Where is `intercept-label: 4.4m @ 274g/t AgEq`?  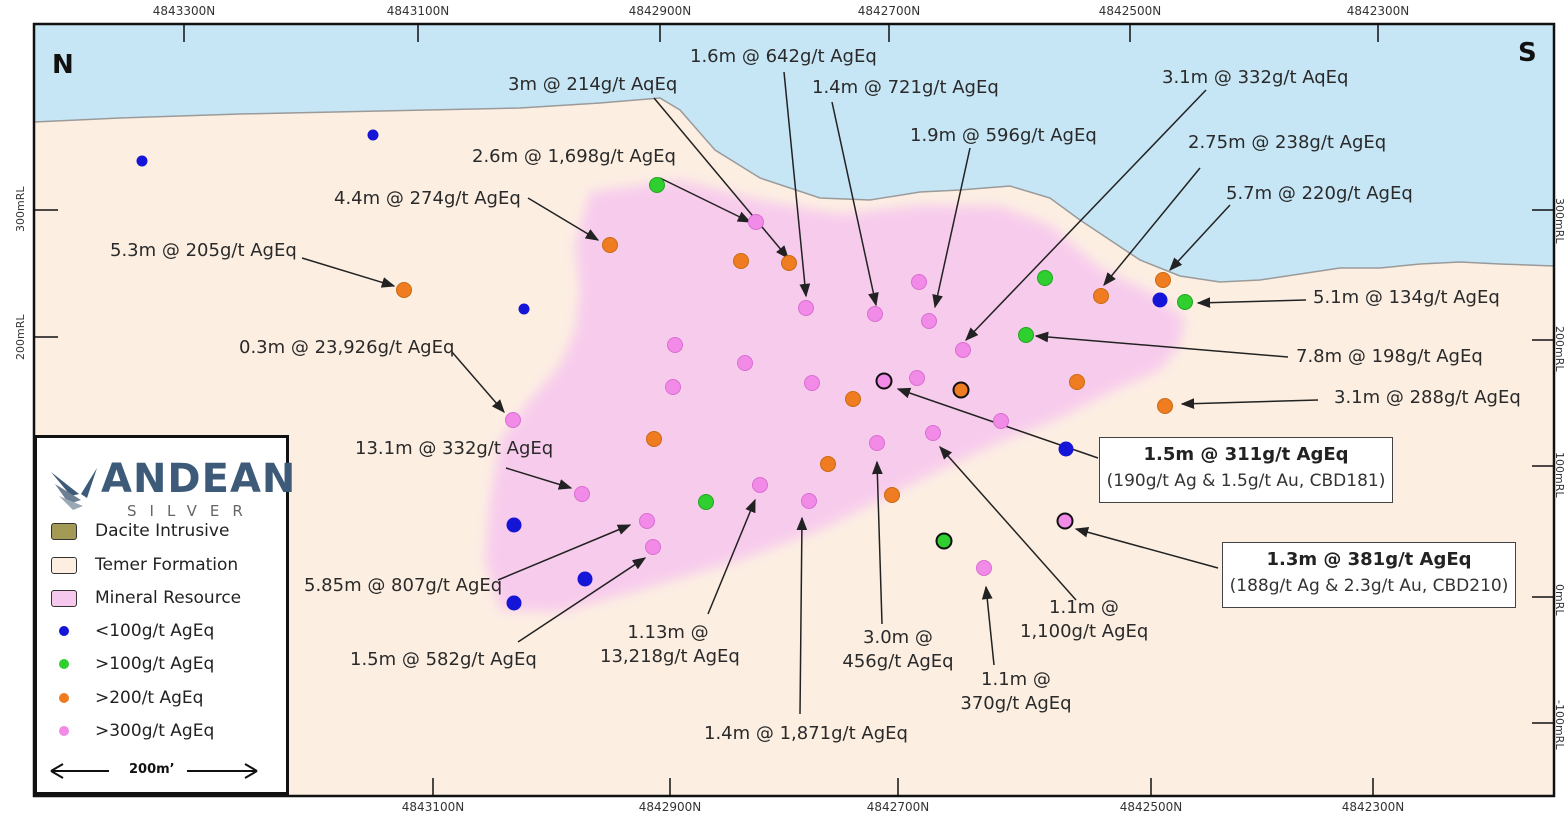
intercept-label: 4.4m @ 274g/t AgEq is located at coordinates (427, 198).